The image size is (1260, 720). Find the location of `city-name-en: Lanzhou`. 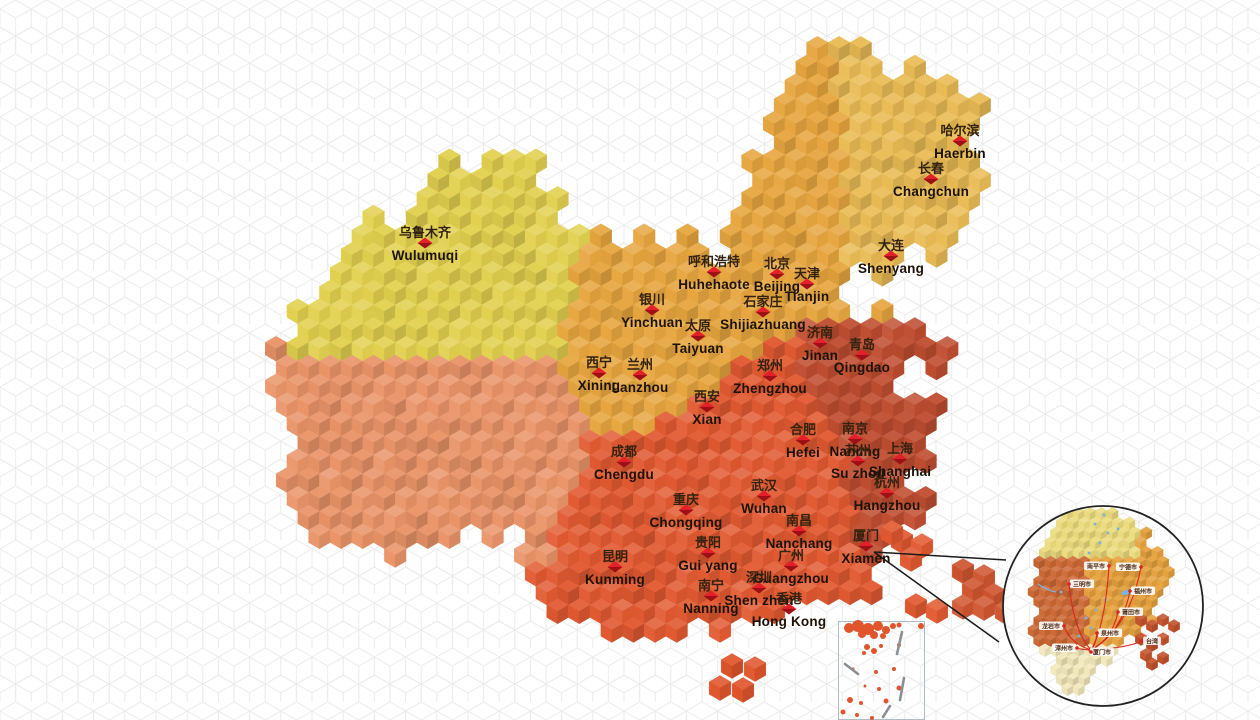

city-name-en: Lanzhou is located at coordinates (640, 387).